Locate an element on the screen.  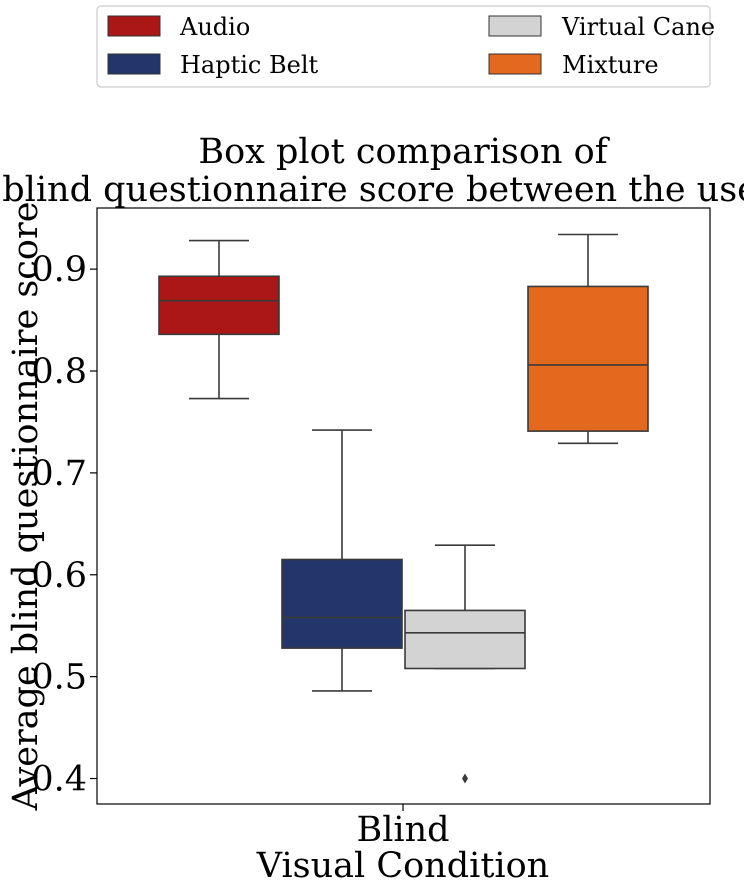
legend-item-audio: Audio is located at coordinates (178, 27).